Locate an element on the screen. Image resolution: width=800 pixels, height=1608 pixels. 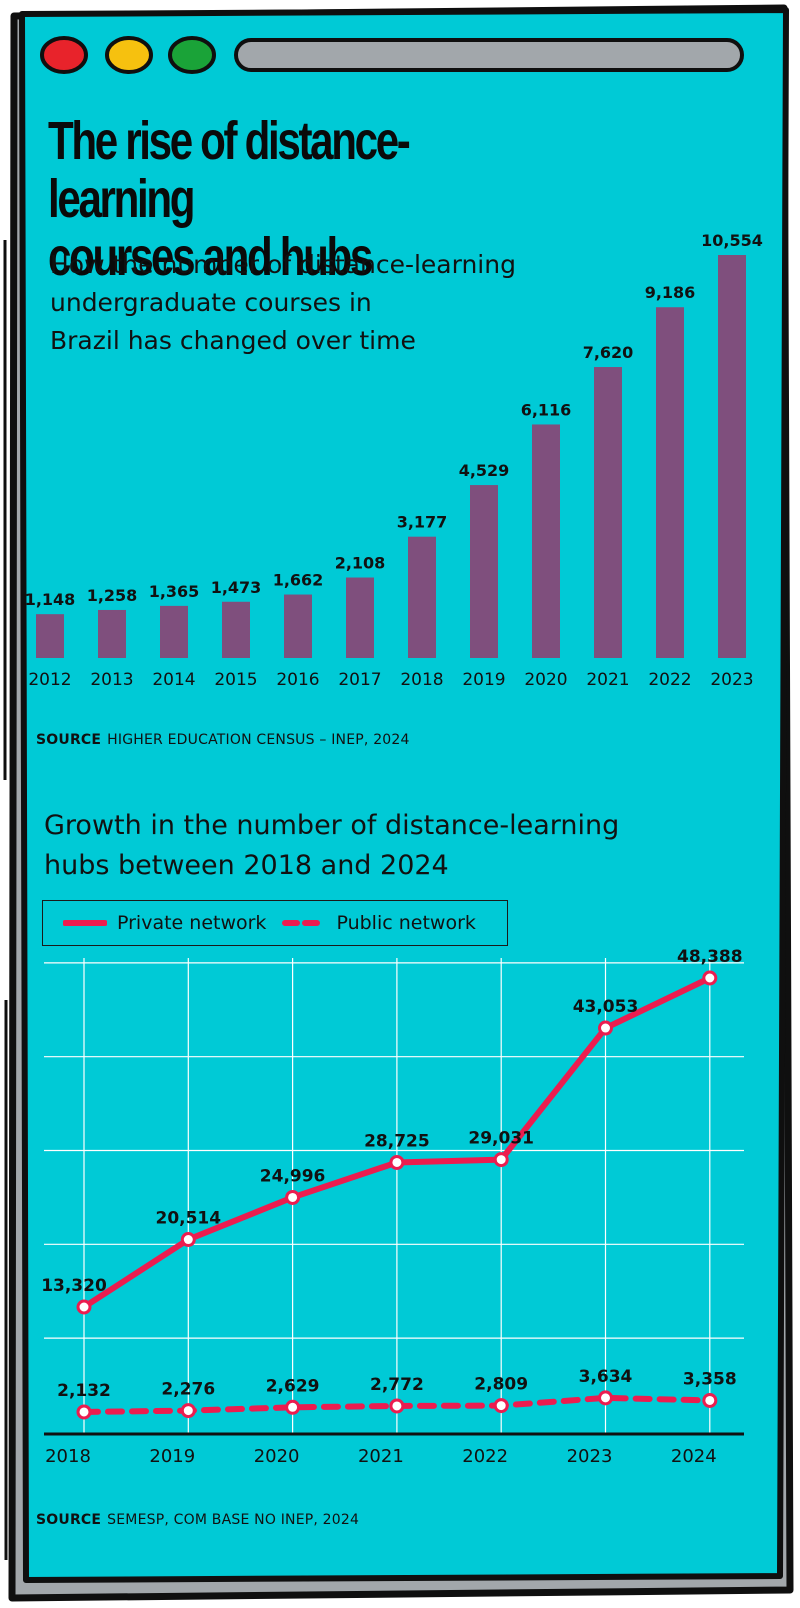
source-note-2: SOURCE SEMESP, COM BASE NO INEP, 2024 is located at coordinates (197, 1520).